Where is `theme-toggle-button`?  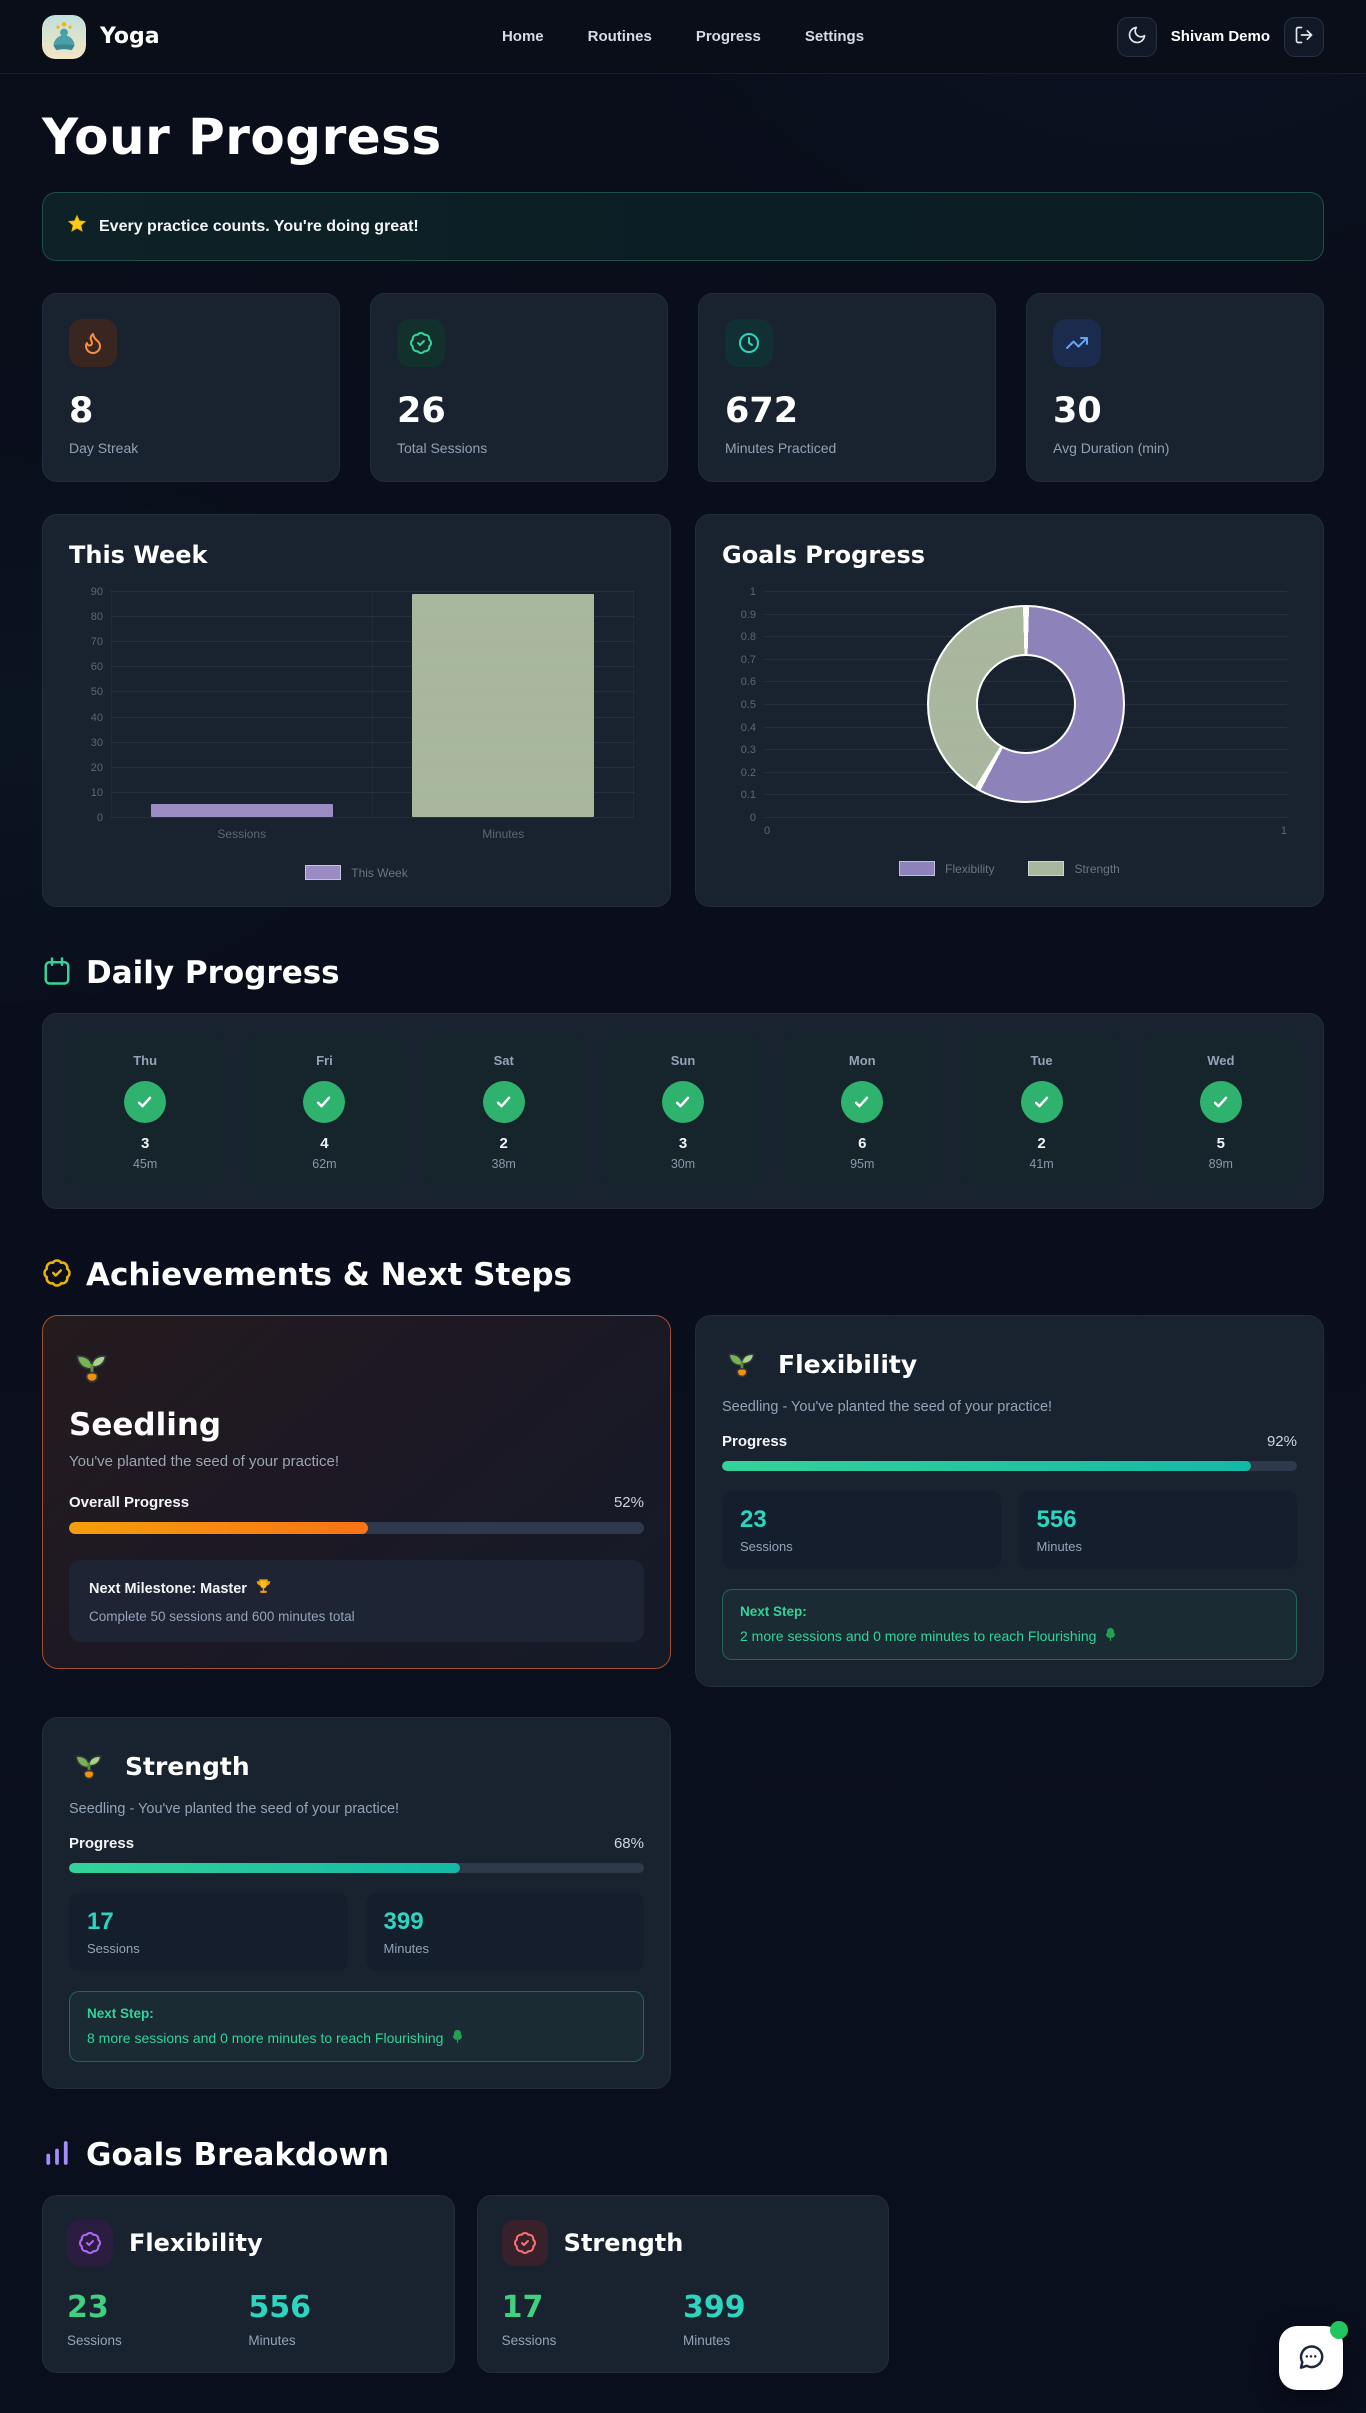 theme-toggle-button is located at coordinates (1136, 36).